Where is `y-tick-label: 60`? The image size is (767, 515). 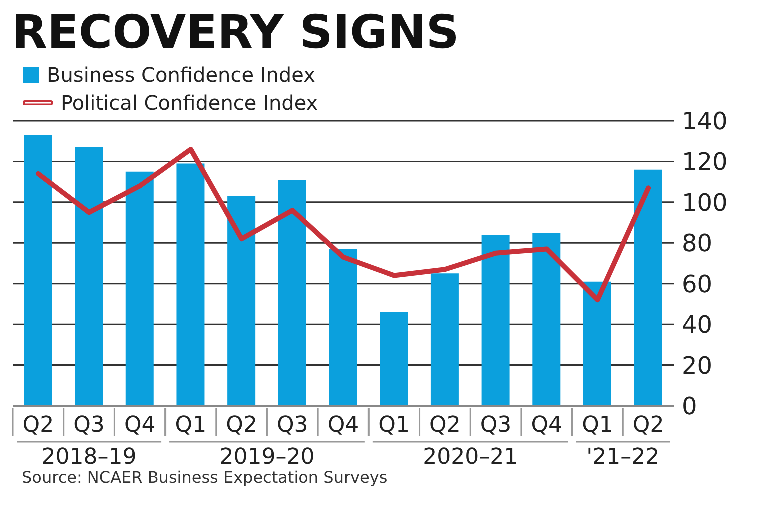 y-tick-label: 60 is located at coordinates (697, 284).